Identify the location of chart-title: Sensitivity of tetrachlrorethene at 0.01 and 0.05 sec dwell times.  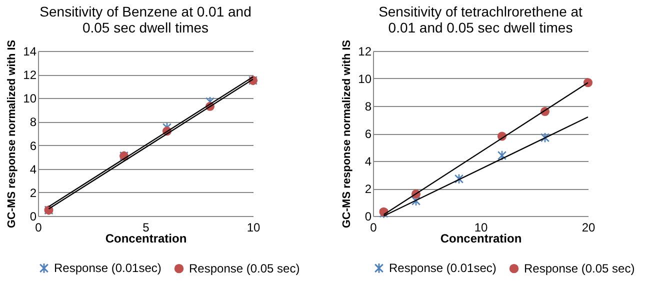
(480, 19).